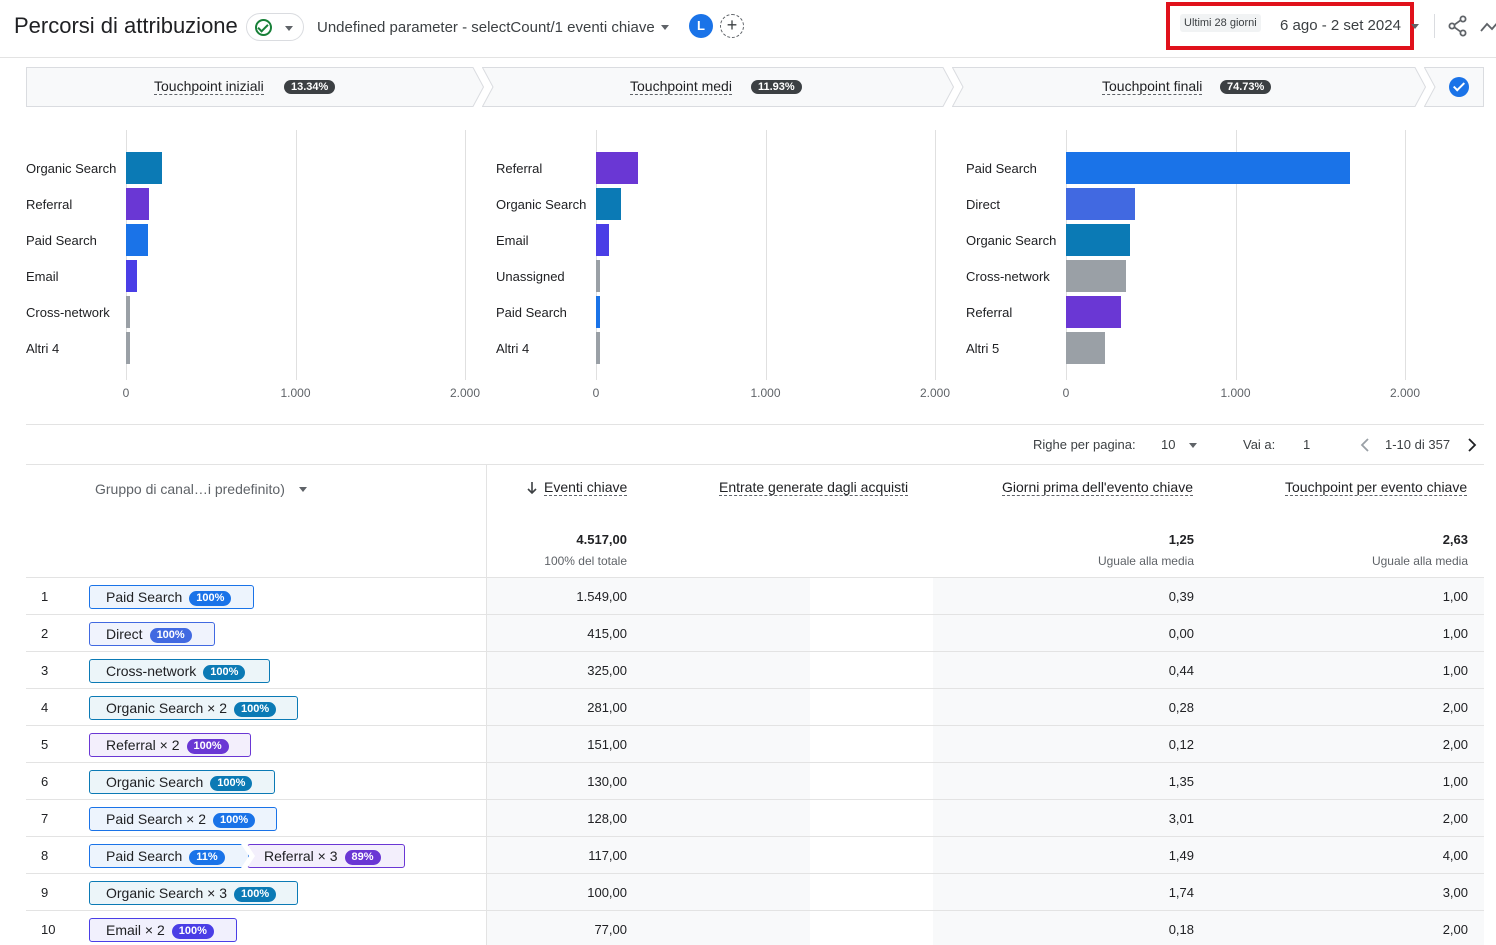 The height and width of the screenshot is (945, 1496). I want to click on category-label: Altri 4, so click(513, 348).